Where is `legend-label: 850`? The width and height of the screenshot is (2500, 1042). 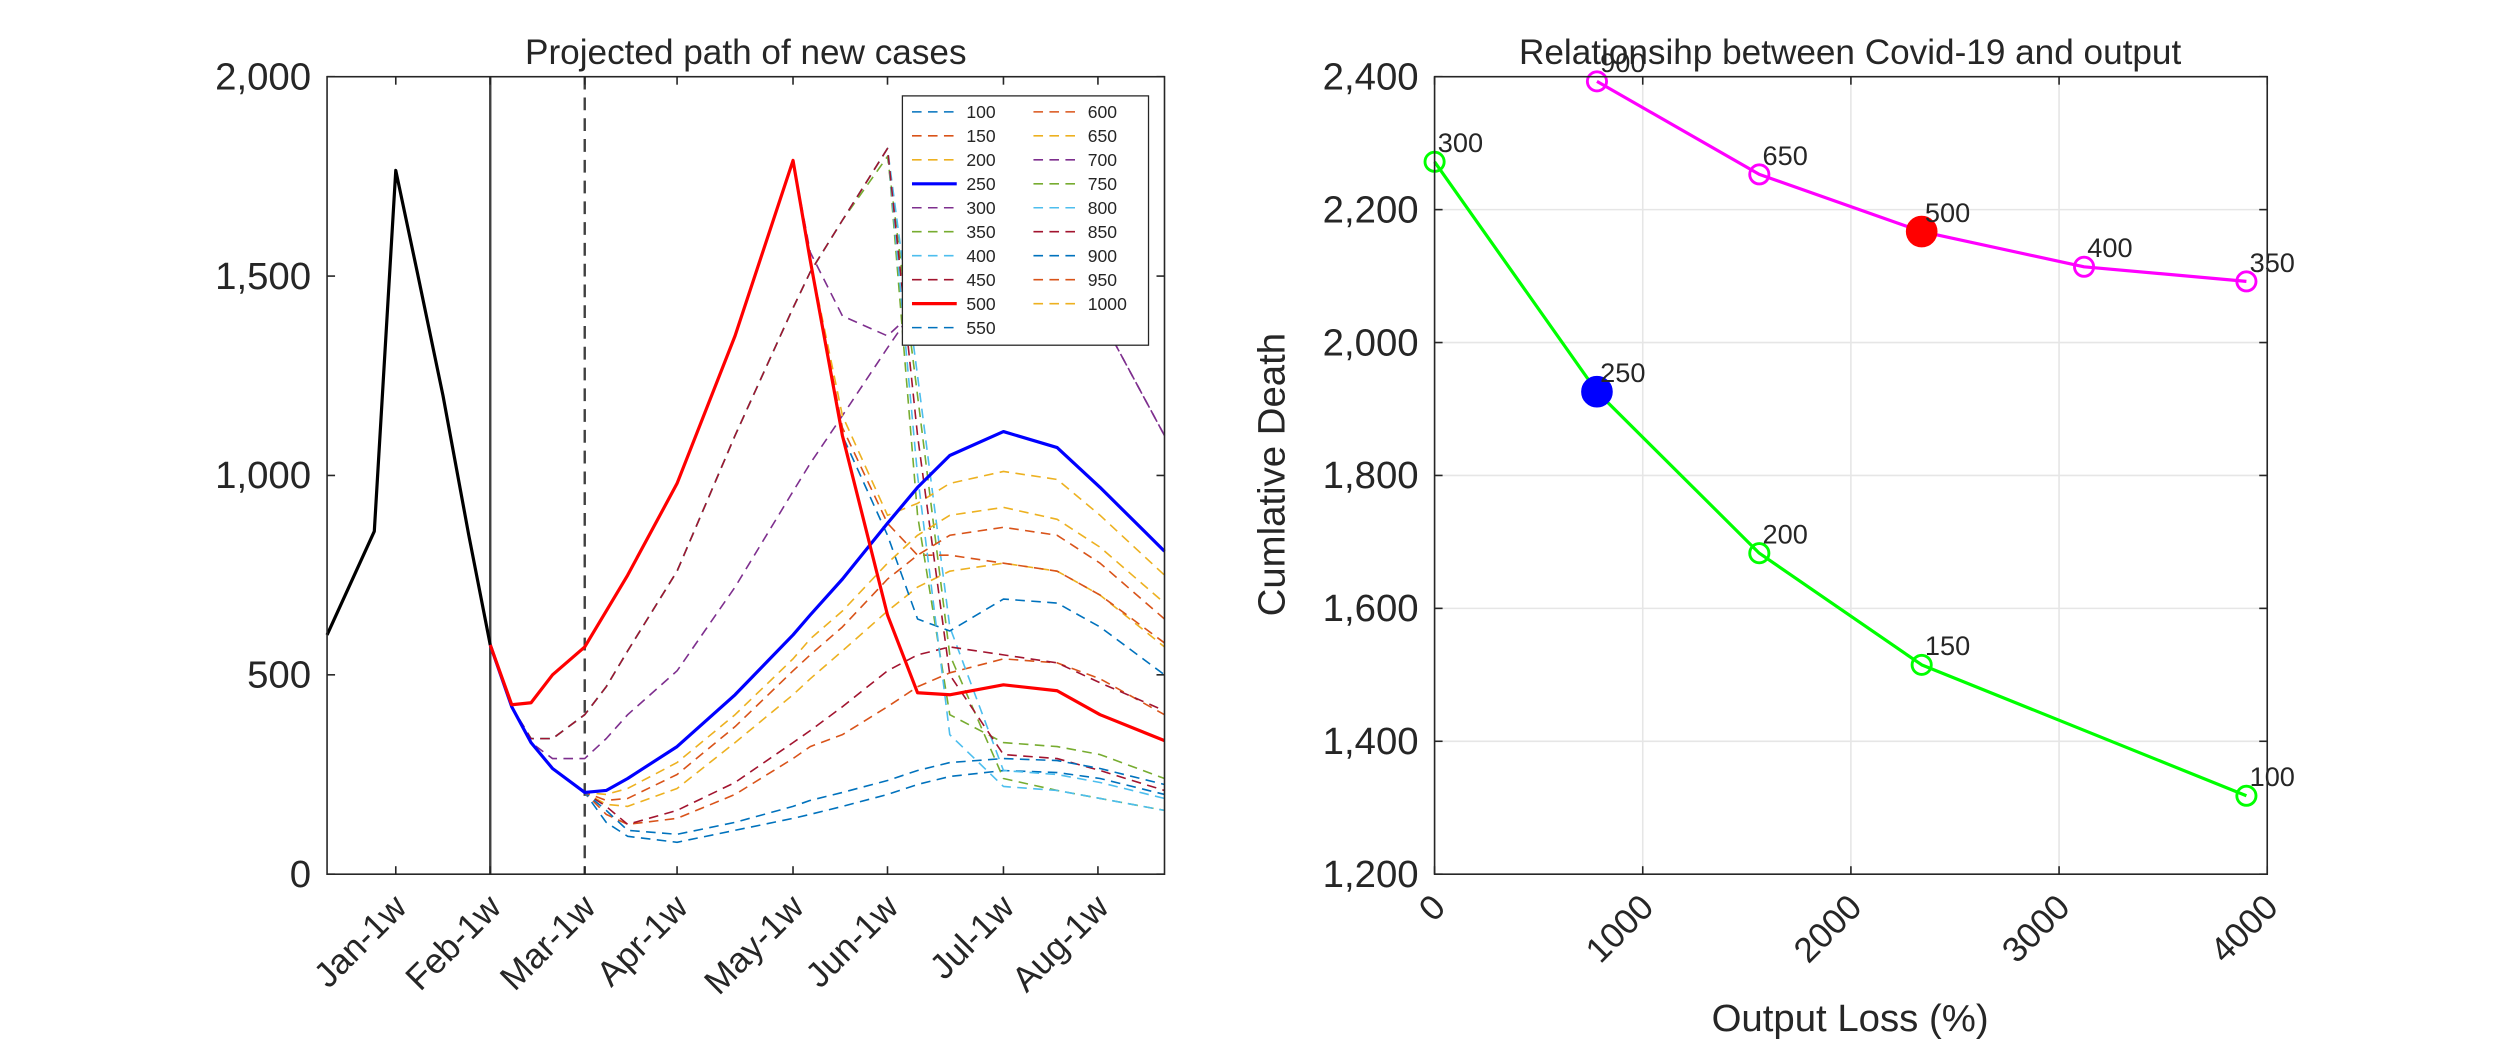 legend-label: 850 is located at coordinates (1103, 232).